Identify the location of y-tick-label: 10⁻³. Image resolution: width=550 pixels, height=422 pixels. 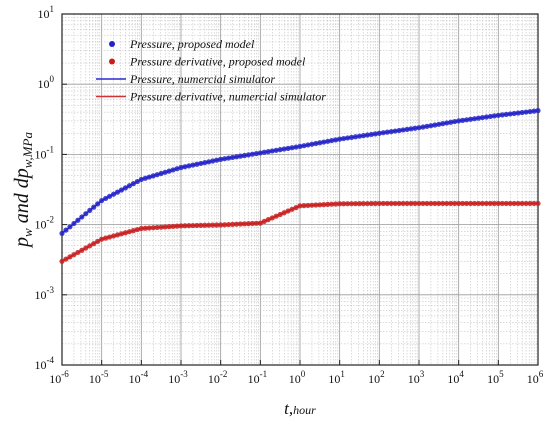
(45, 293).